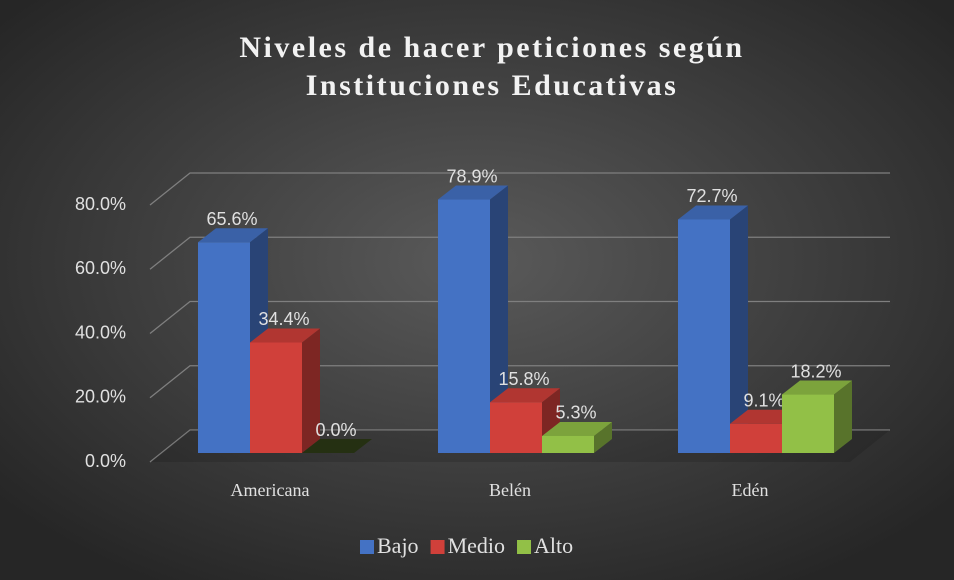 The image size is (954, 580). I want to click on y-tick-label: 40.0%, so click(100, 332).